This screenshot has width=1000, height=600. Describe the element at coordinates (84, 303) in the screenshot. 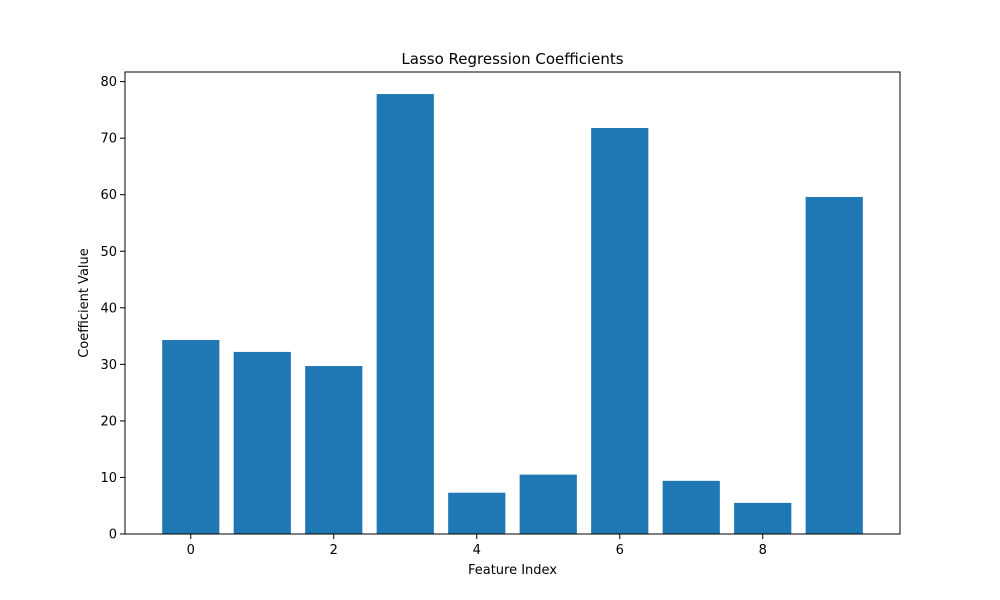

I see `y-axis-title: Coefficient Value` at that location.